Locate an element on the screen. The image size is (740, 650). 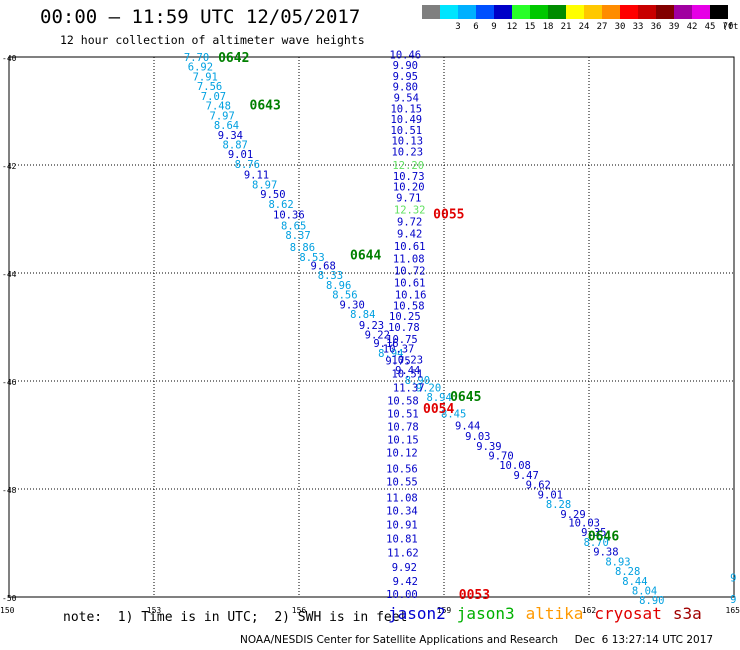
wave-height-value: 9.29 is located at coordinates (572, 515).